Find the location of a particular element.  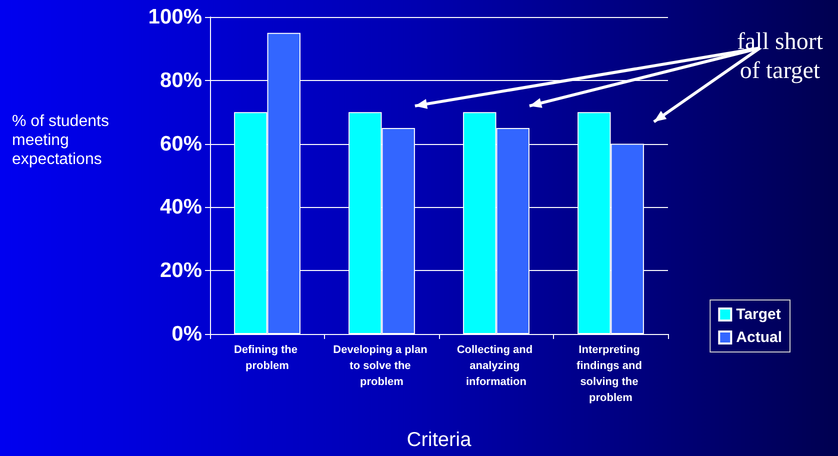

y-tick-label: 20% is located at coordinates (181, 270).